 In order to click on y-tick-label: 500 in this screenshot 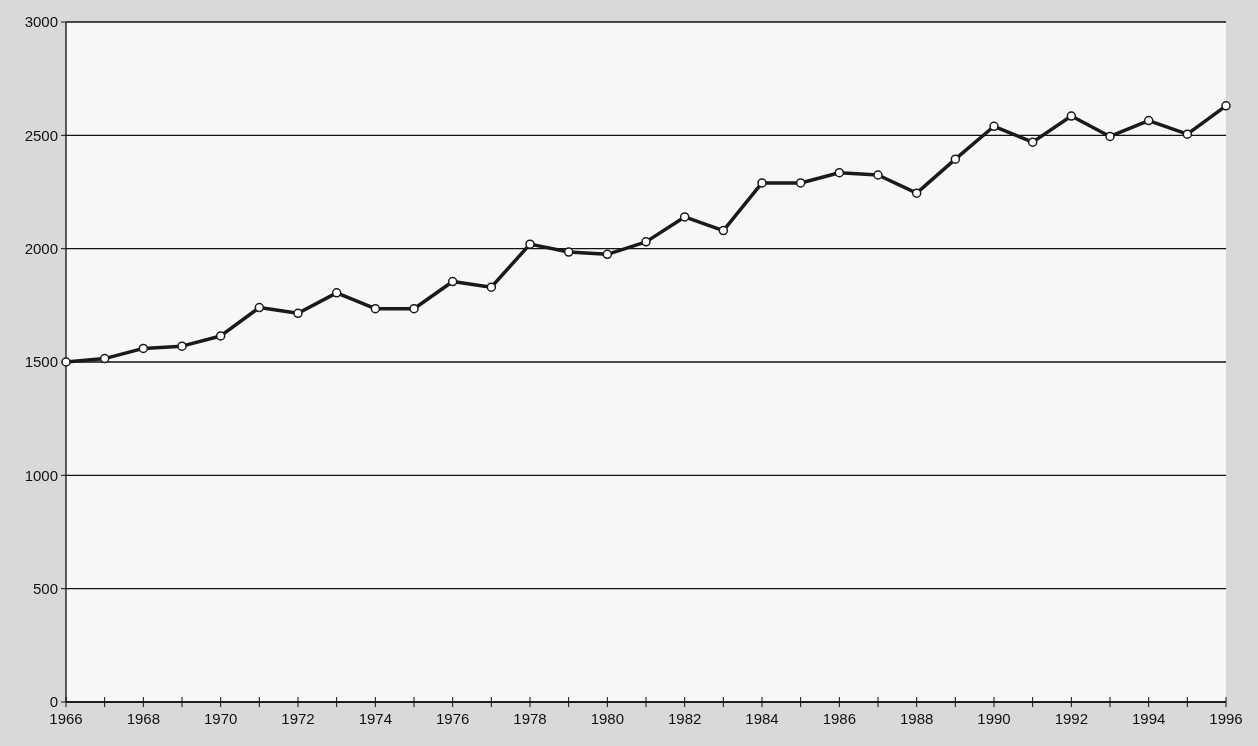, I will do `click(45, 588)`.